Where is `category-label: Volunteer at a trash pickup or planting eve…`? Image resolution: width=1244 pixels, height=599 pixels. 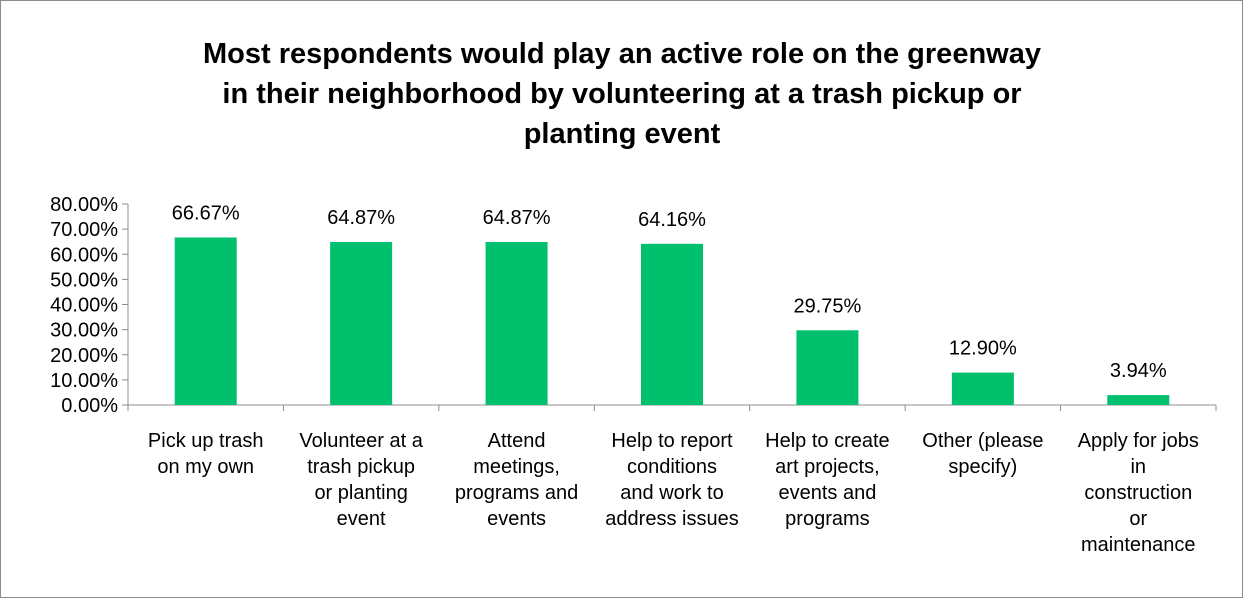
category-label: Volunteer at a trash pickup or planting eve… is located at coordinates (361, 480).